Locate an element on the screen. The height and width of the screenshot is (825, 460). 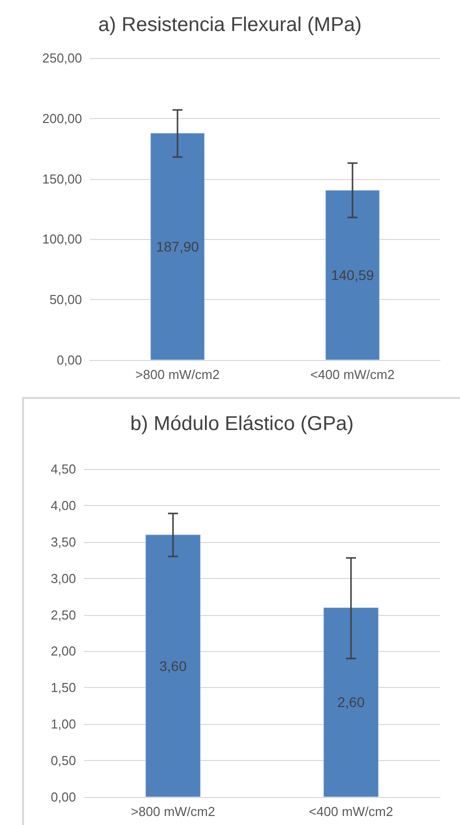
data-label: 140,59 is located at coordinates (352, 275).